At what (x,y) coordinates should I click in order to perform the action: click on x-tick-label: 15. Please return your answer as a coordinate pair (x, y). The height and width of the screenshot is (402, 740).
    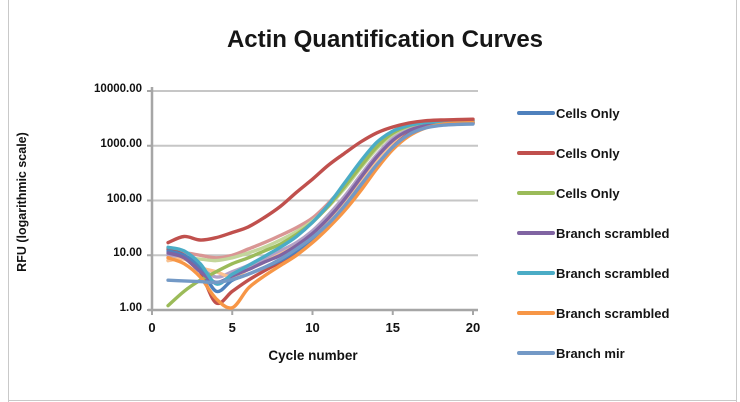
    Looking at the image, I should click on (392, 327).